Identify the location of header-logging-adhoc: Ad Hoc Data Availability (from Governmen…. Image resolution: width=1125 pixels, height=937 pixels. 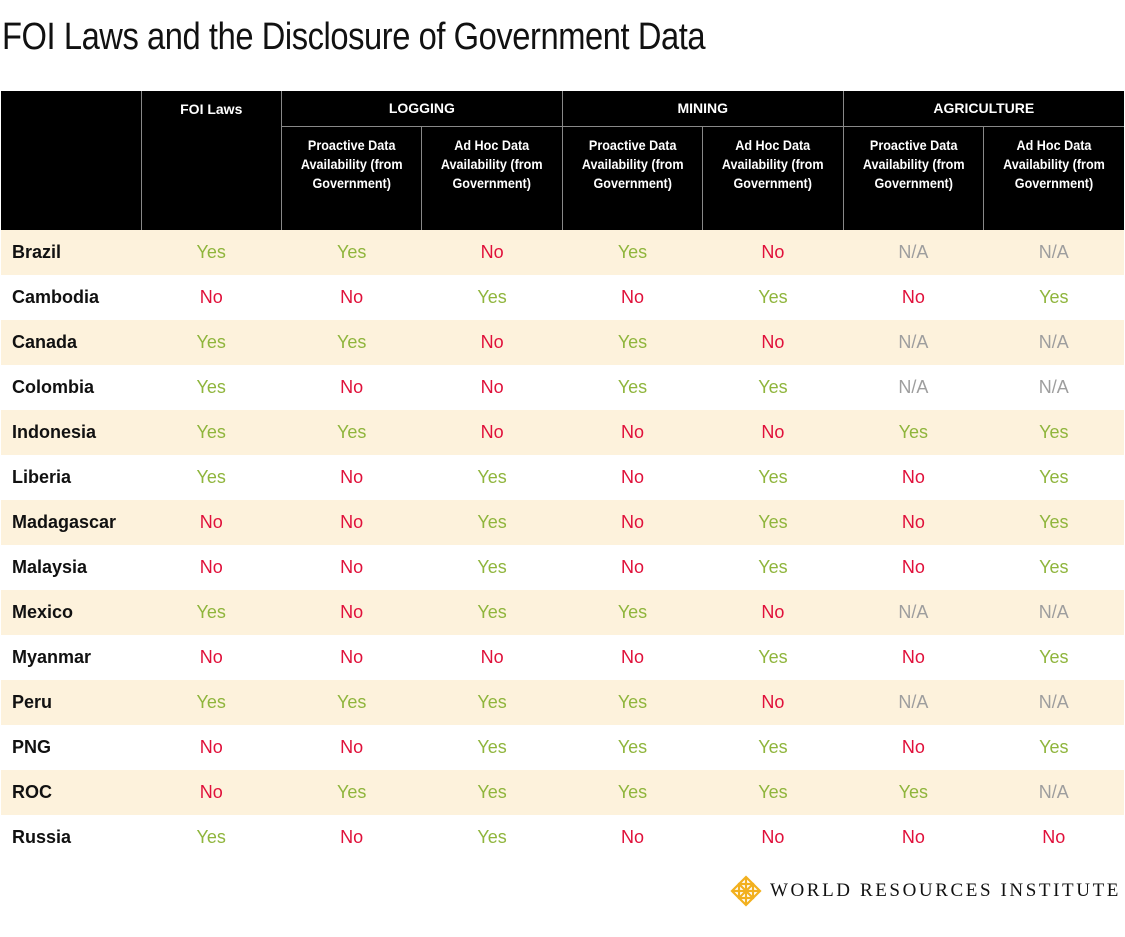
(492, 178).